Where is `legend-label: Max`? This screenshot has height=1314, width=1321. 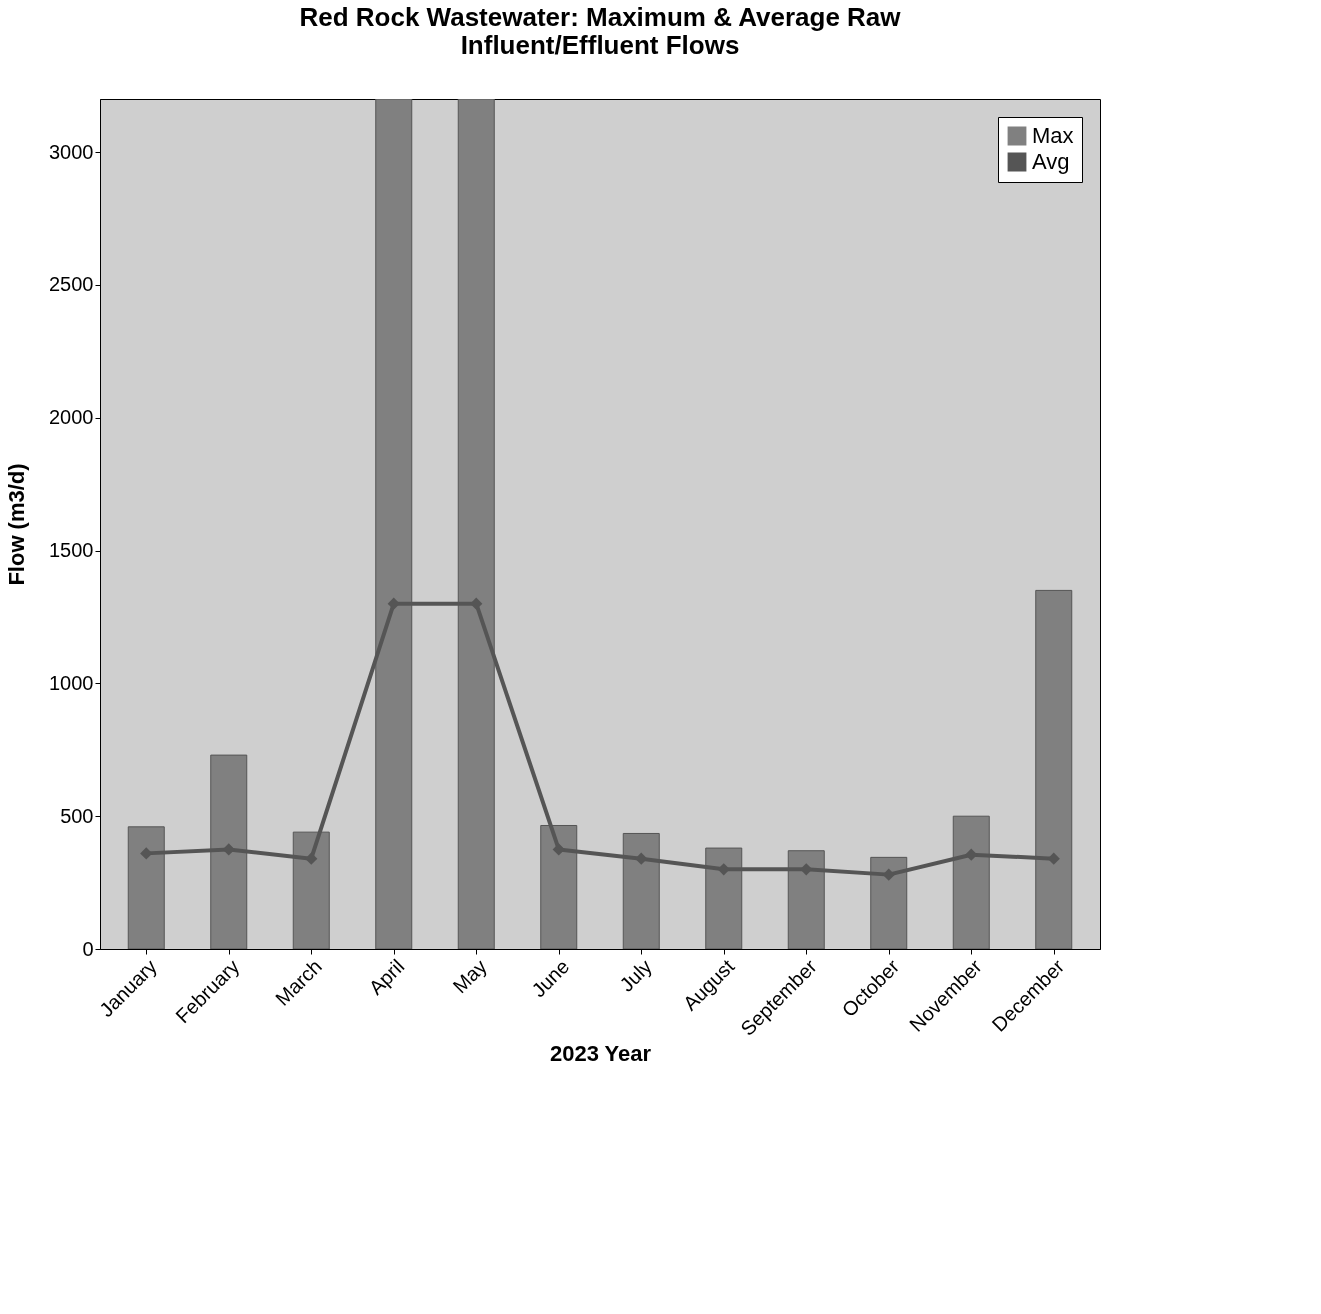 legend-label: Max is located at coordinates (1053, 135).